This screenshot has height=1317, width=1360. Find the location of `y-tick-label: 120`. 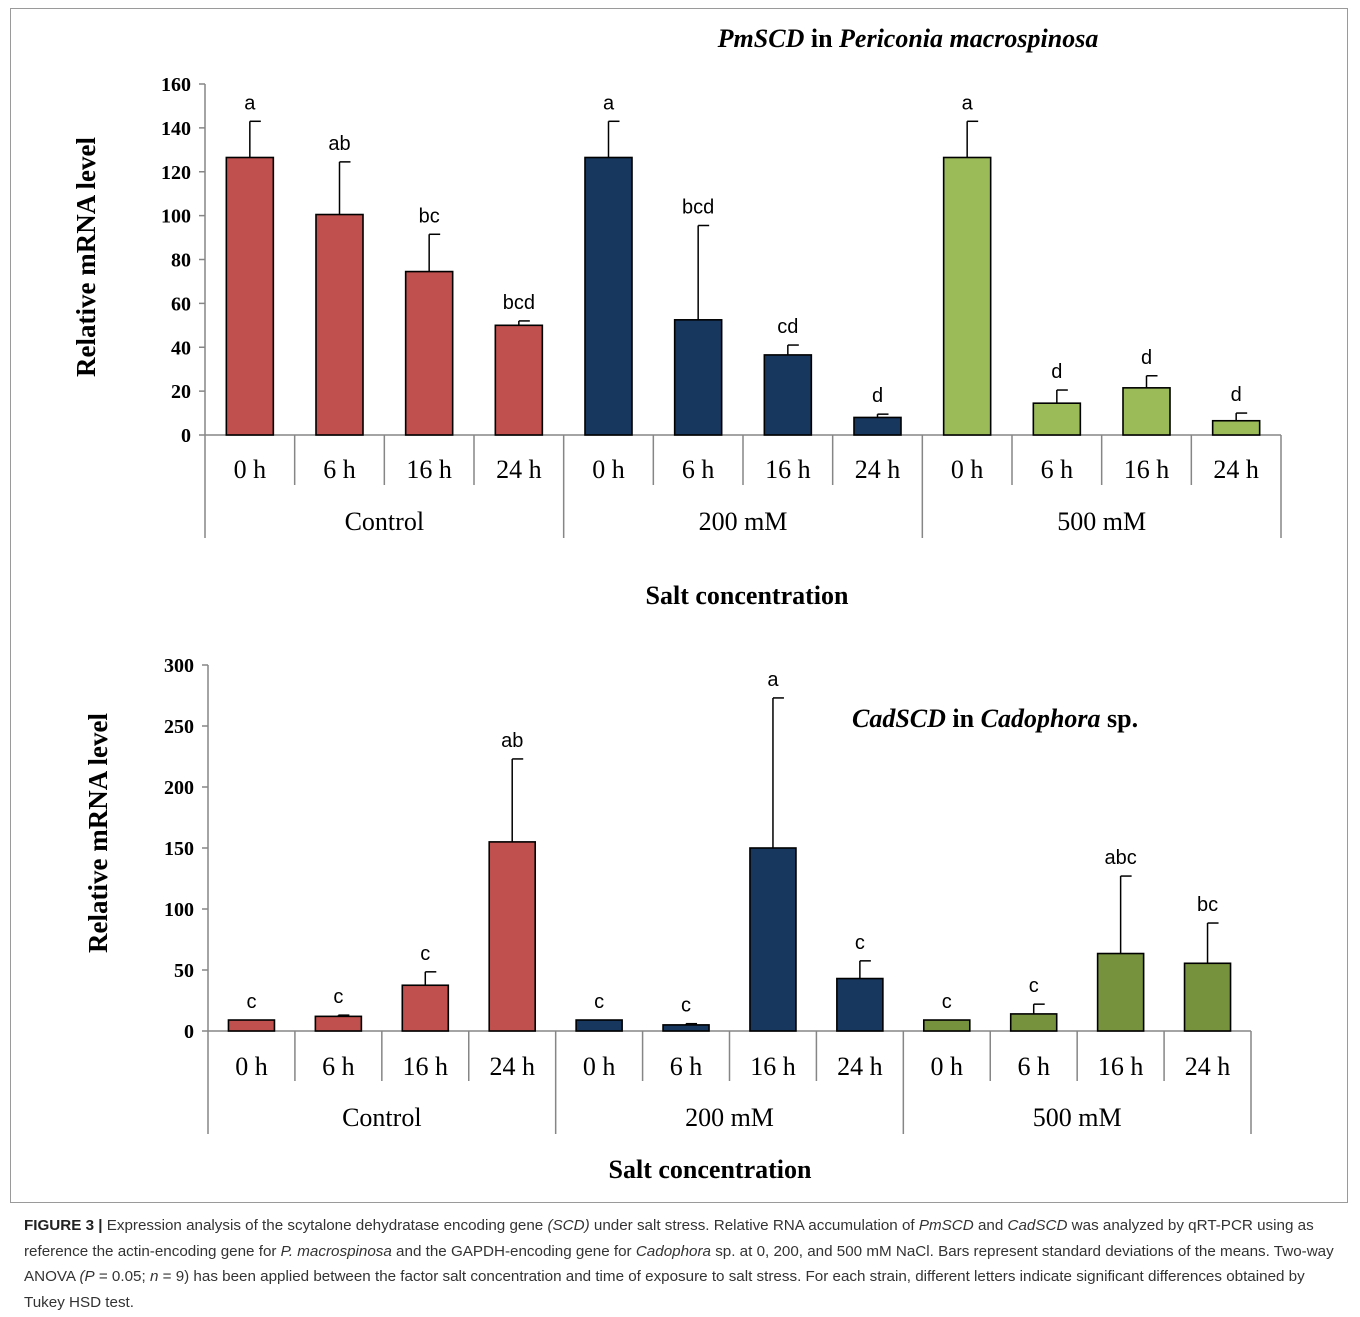

y-tick-label: 120 is located at coordinates (176, 173).